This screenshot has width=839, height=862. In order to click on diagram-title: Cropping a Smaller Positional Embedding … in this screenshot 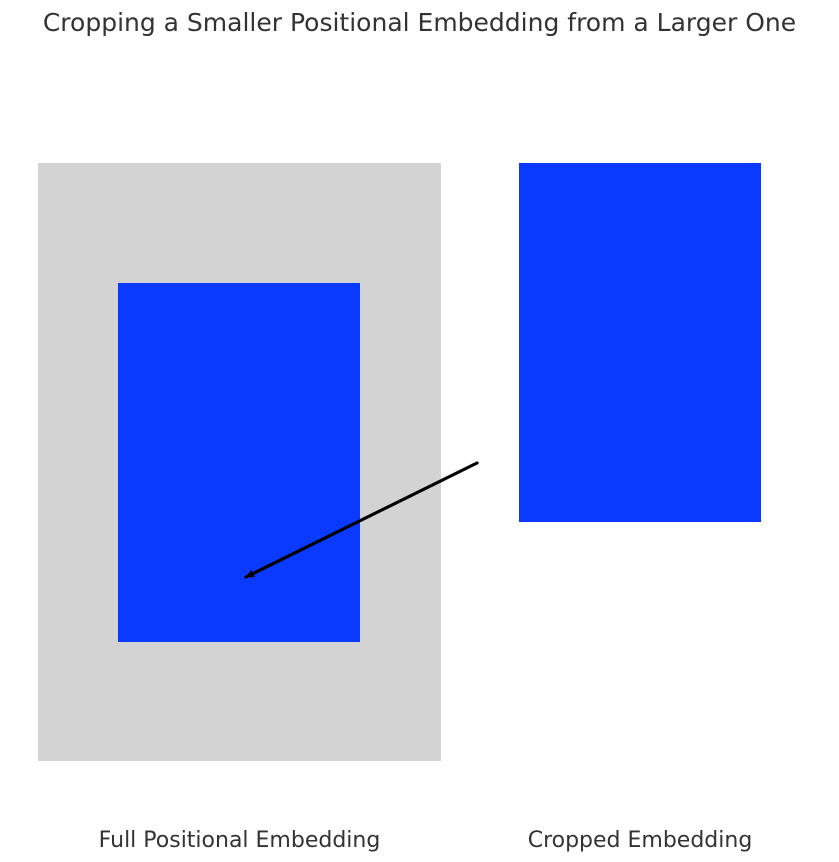, I will do `click(419, 22)`.